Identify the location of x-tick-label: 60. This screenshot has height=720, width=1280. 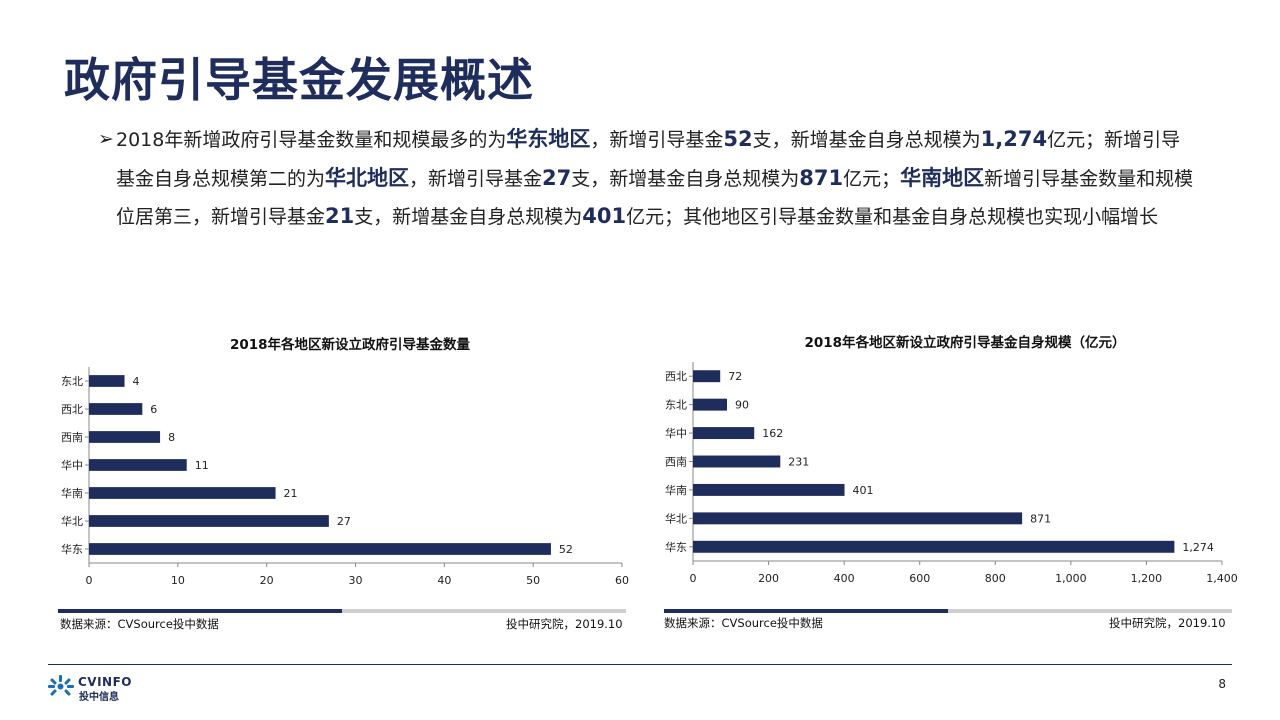
(622, 580).